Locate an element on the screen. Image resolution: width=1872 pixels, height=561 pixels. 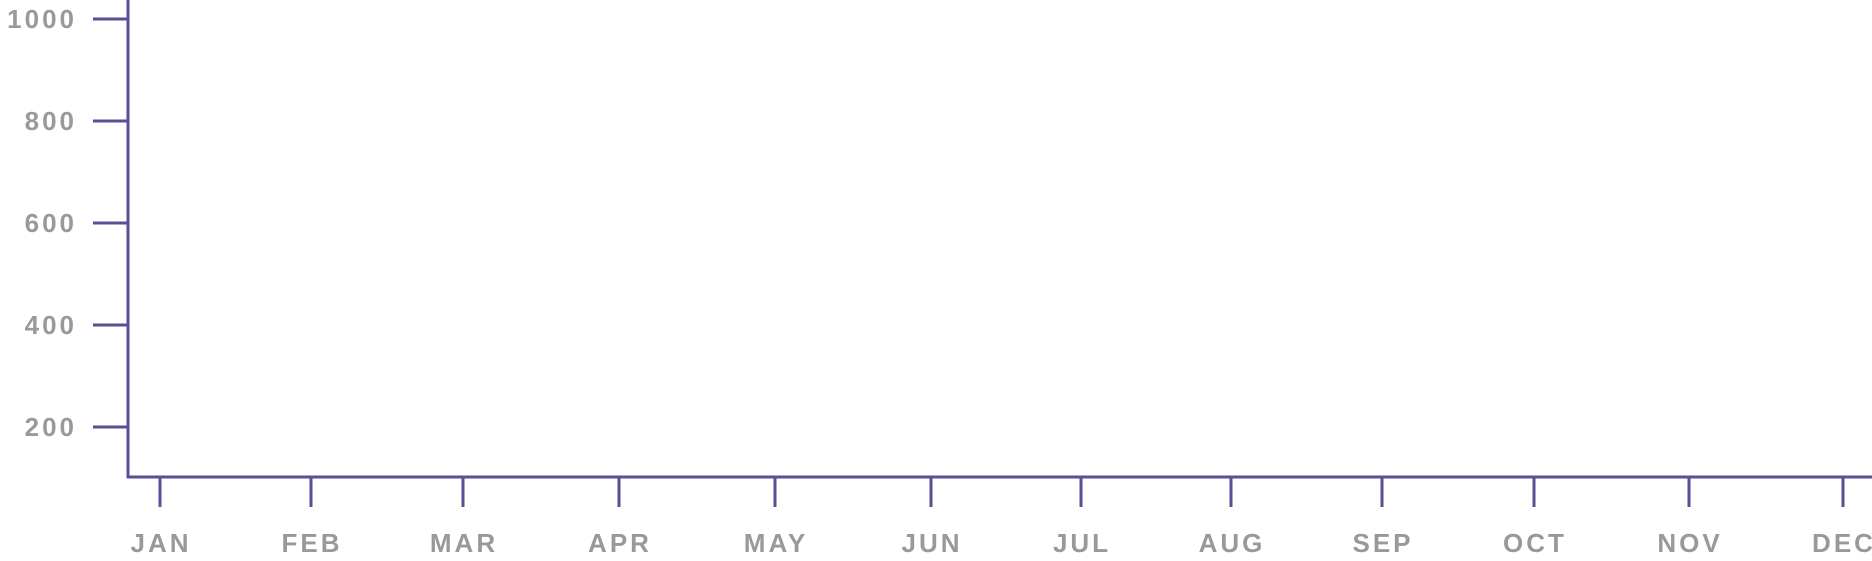
y-tick-label: 600 is located at coordinates (51, 223).